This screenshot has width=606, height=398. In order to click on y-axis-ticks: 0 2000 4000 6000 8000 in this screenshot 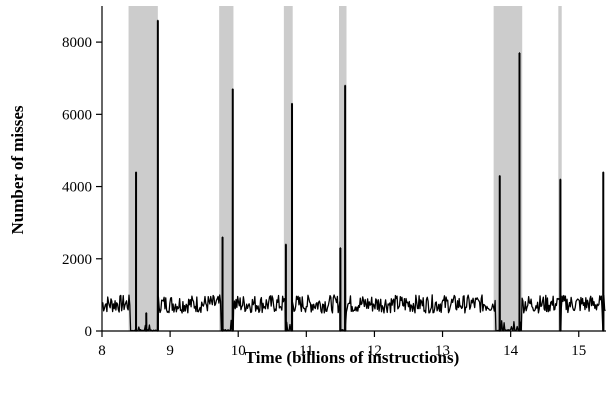, I will do `click(82, 187)`.